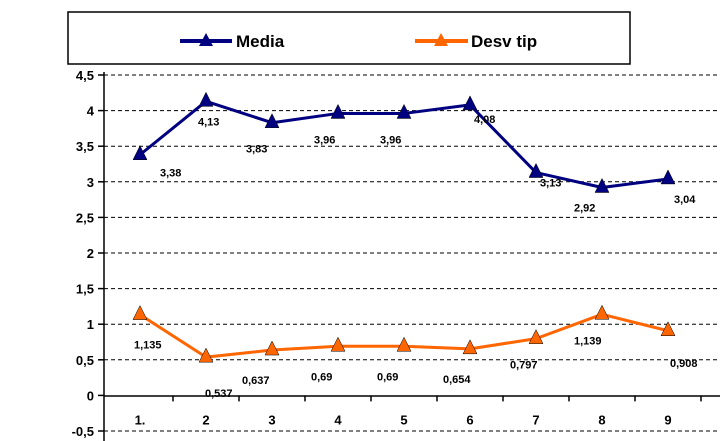  Describe the element at coordinates (588, 341) in the screenshot. I see `data-label-desv-tip: 1,139` at that location.